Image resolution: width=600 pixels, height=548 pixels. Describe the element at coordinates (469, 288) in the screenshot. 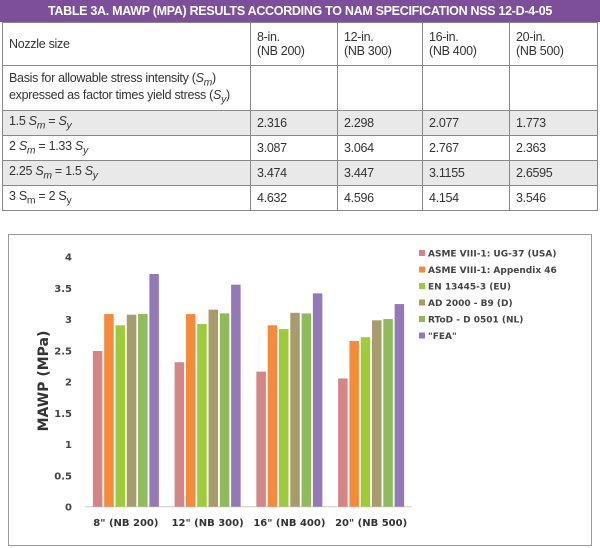

I see `legend-label: EN 13445-3 (EU)` at that location.